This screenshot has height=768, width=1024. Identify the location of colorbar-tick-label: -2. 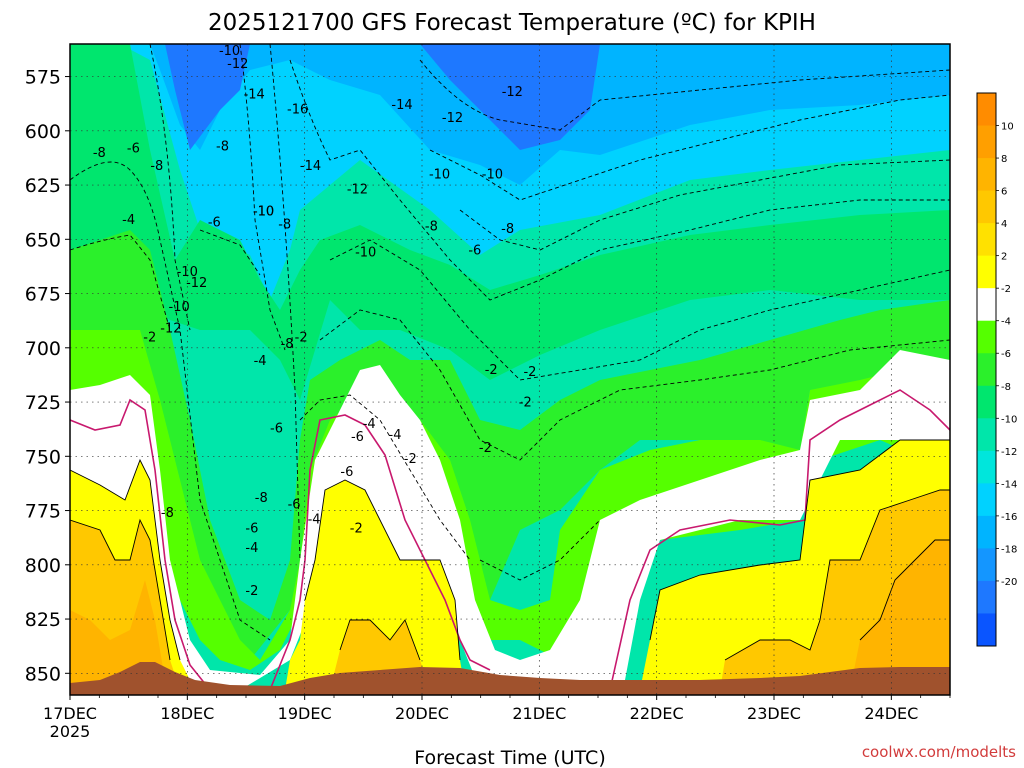
(1006, 289).